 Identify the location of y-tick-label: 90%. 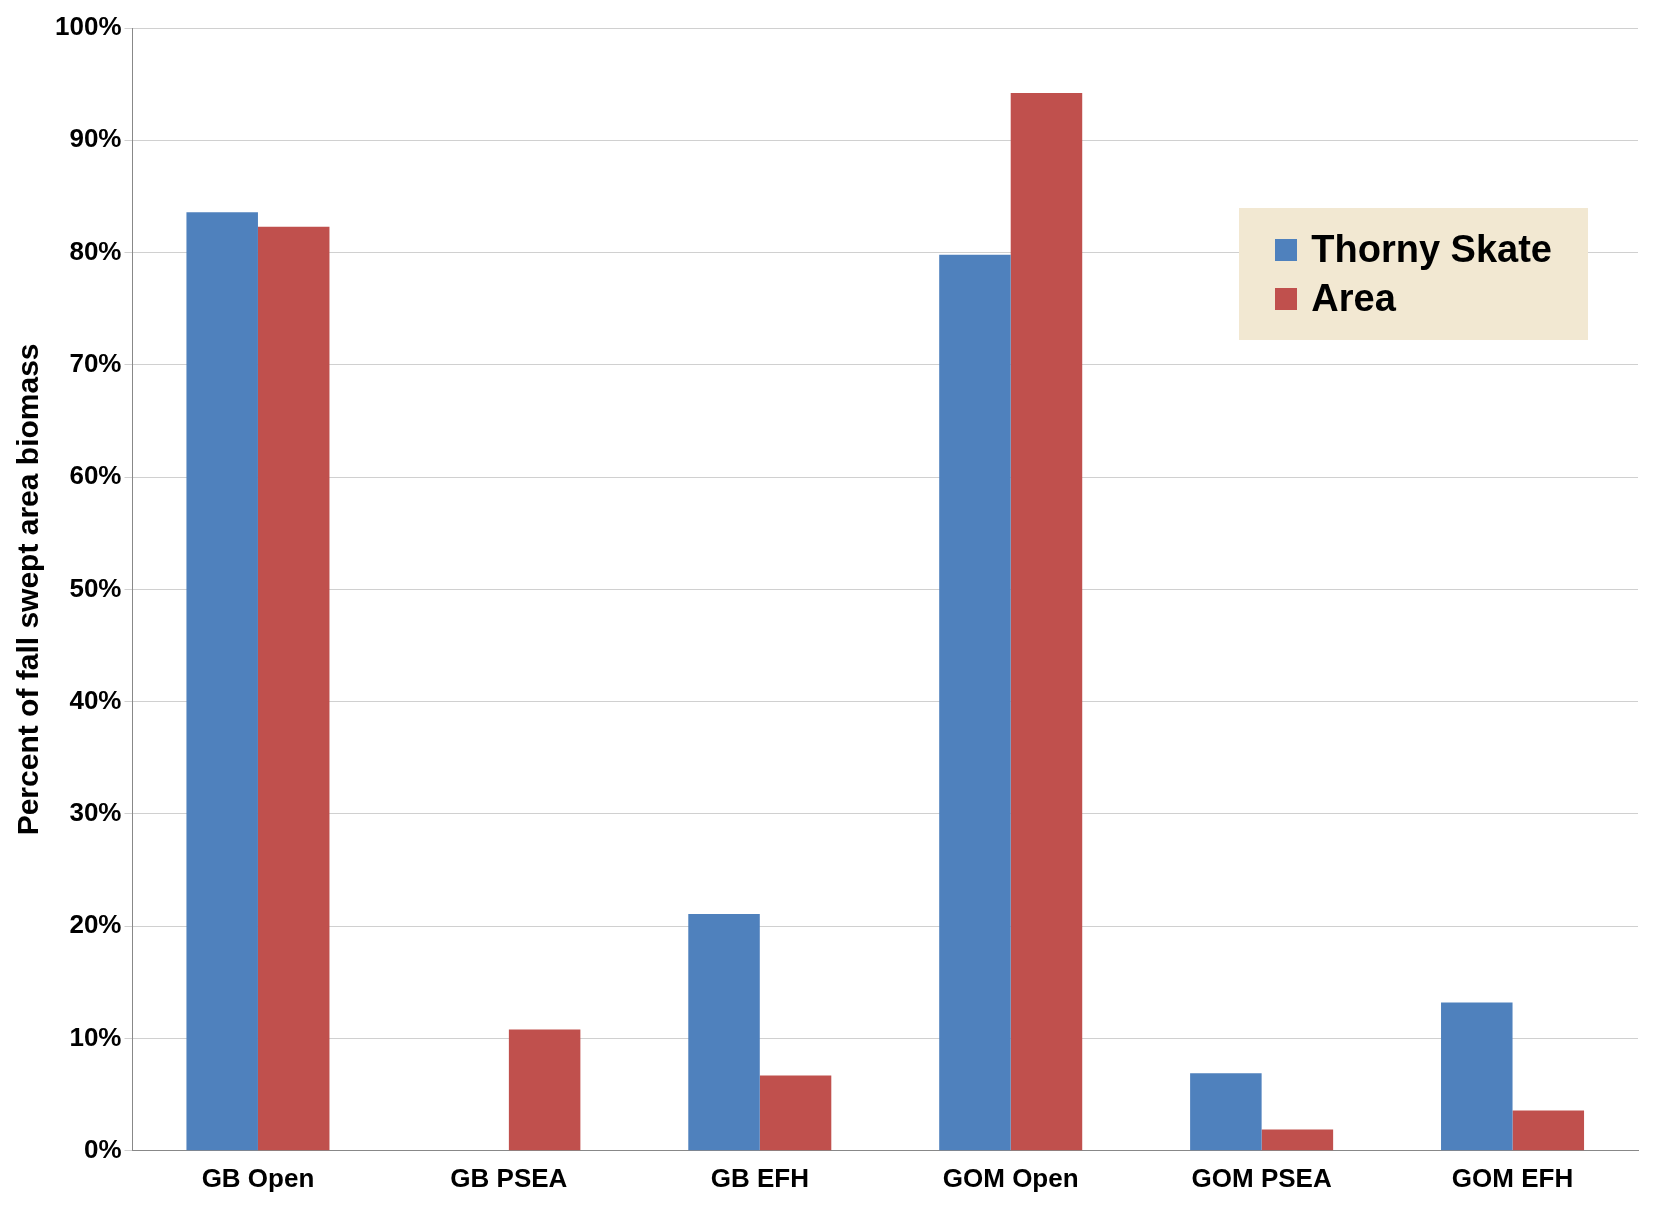
(95, 138).